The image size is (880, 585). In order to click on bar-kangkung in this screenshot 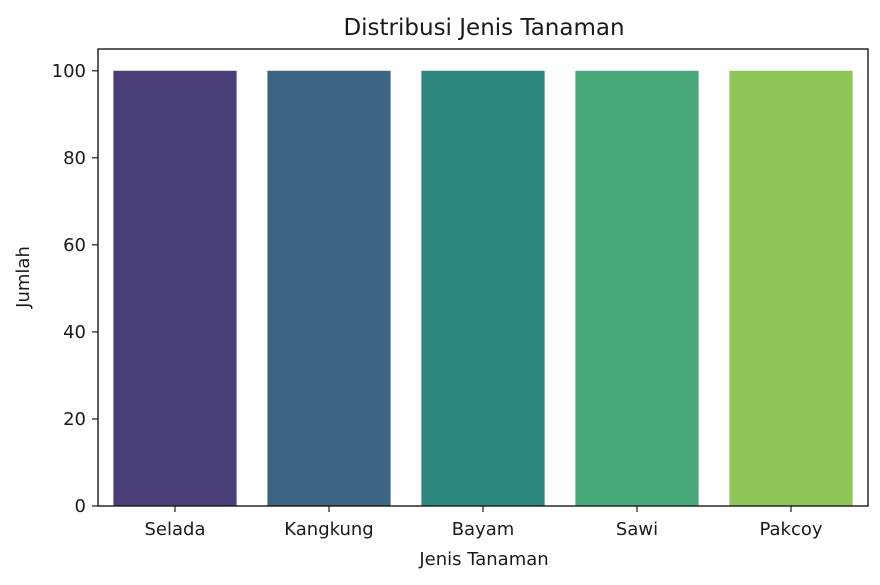, I will do `click(329, 288)`.